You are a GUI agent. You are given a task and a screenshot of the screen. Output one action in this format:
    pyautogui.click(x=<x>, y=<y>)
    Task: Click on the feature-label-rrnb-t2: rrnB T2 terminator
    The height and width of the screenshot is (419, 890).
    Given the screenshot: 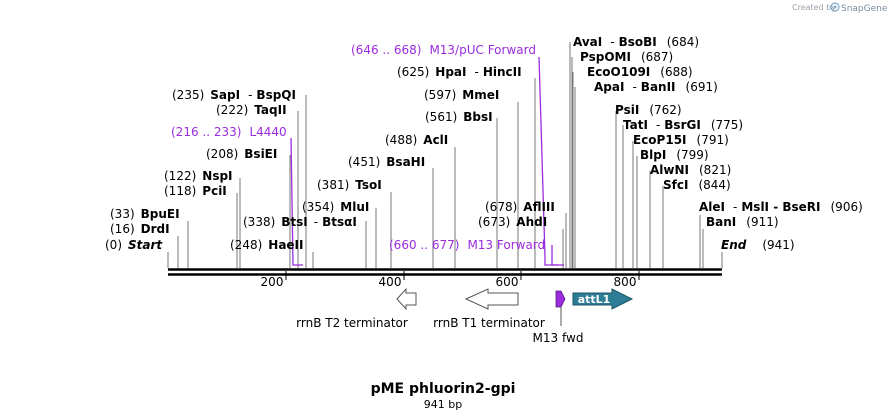 What is the action you would take?
    pyautogui.click(x=352, y=323)
    